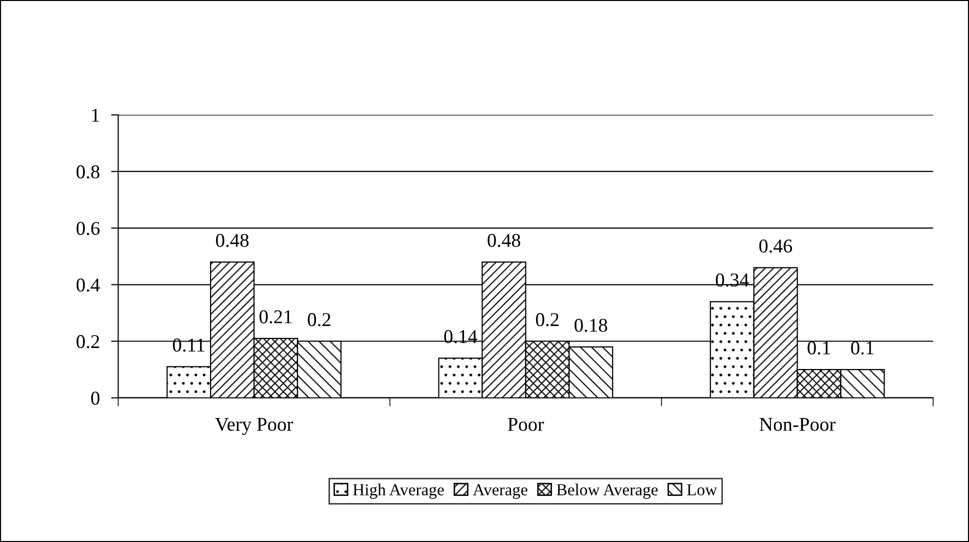 This screenshot has width=969, height=542. I want to click on y-tick-label: 1, so click(95, 115).